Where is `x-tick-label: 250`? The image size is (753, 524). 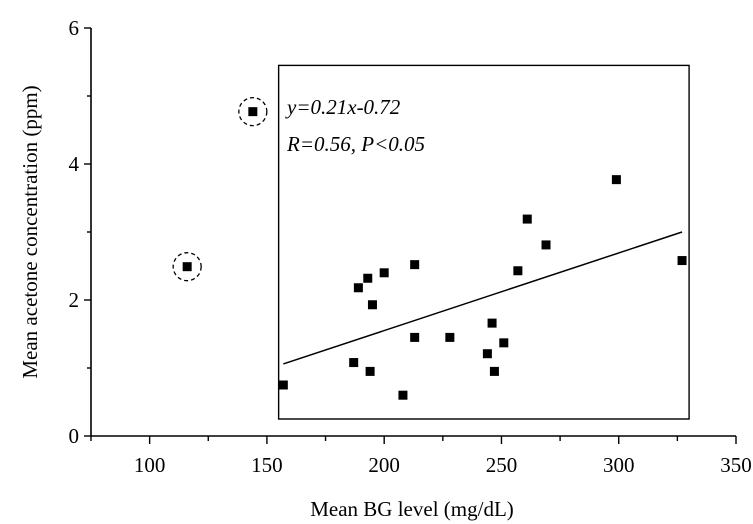
x-tick-label: 250 is located at coordinates (502, 465).